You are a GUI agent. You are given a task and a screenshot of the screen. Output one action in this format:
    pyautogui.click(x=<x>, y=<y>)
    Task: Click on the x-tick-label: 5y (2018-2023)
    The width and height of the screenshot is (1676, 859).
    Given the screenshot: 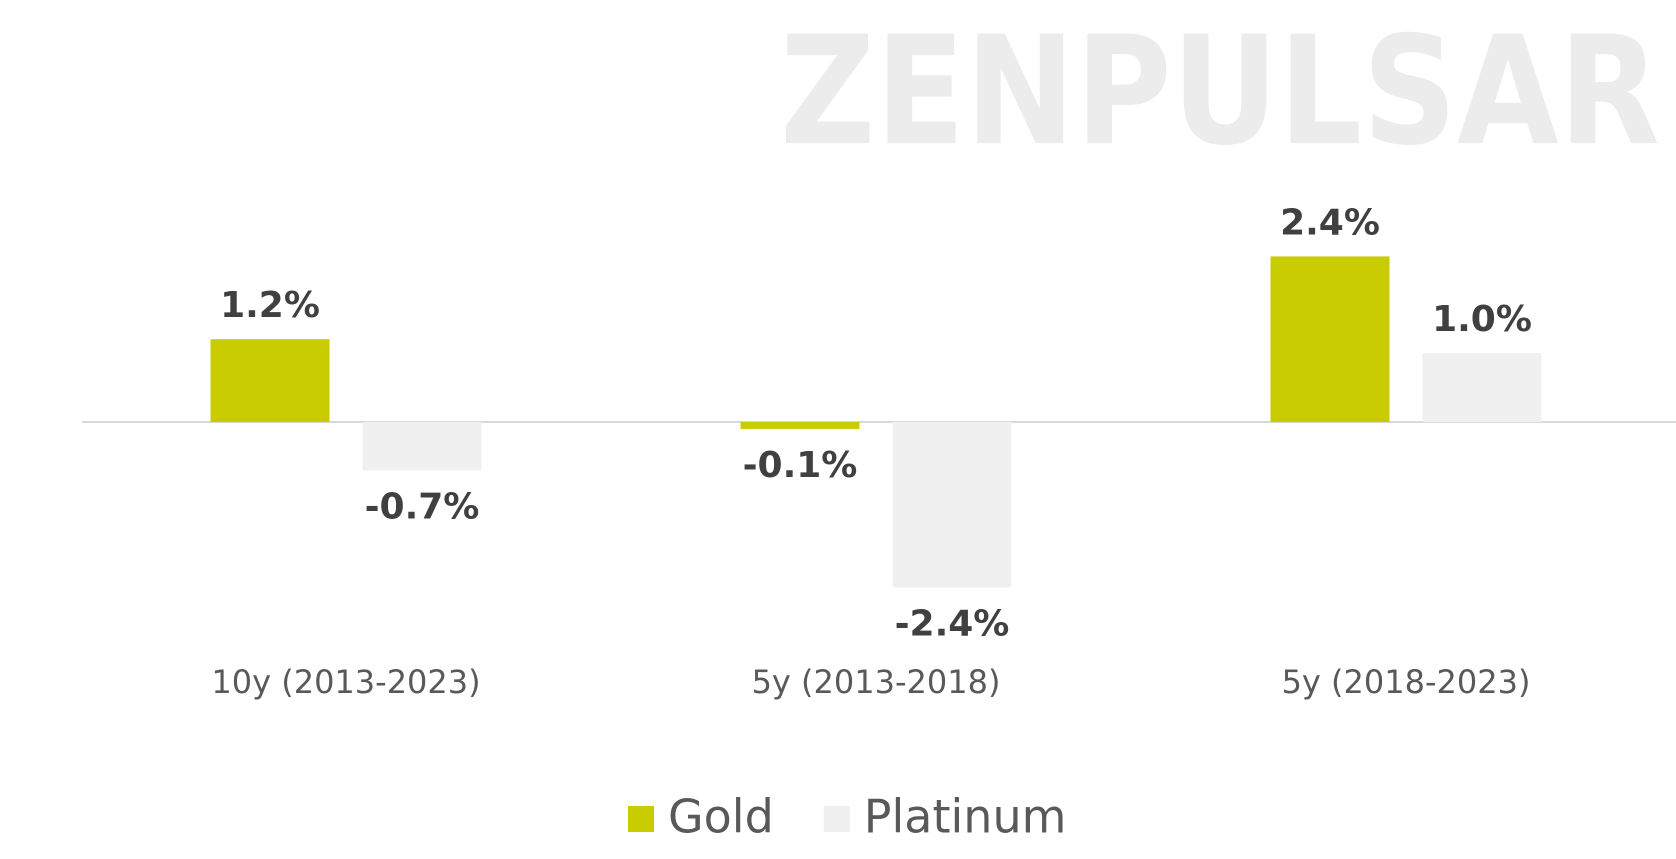 What is the action you would take?
    pyautogui.click(x=1406, y=682)
    